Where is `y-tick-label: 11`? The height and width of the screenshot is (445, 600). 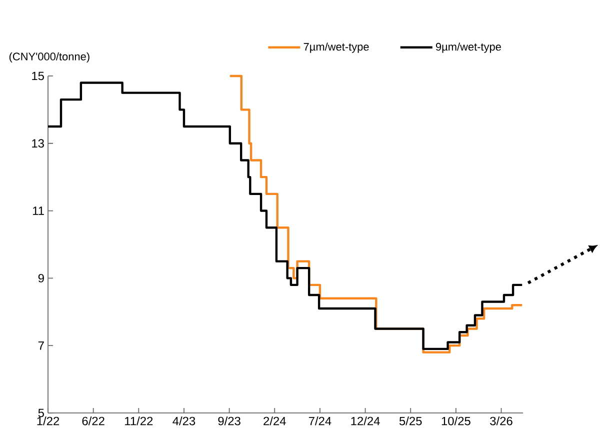
y-tick-label: 11 is located at coordinates (38, 210).